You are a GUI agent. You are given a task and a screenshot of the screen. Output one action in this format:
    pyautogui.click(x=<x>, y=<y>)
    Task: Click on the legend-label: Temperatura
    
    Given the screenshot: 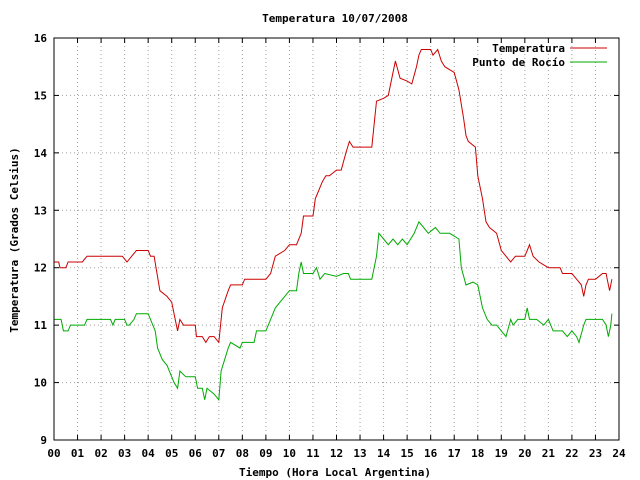 What is the action you would take?
    pyautogui.click(x=528, y=48)
    